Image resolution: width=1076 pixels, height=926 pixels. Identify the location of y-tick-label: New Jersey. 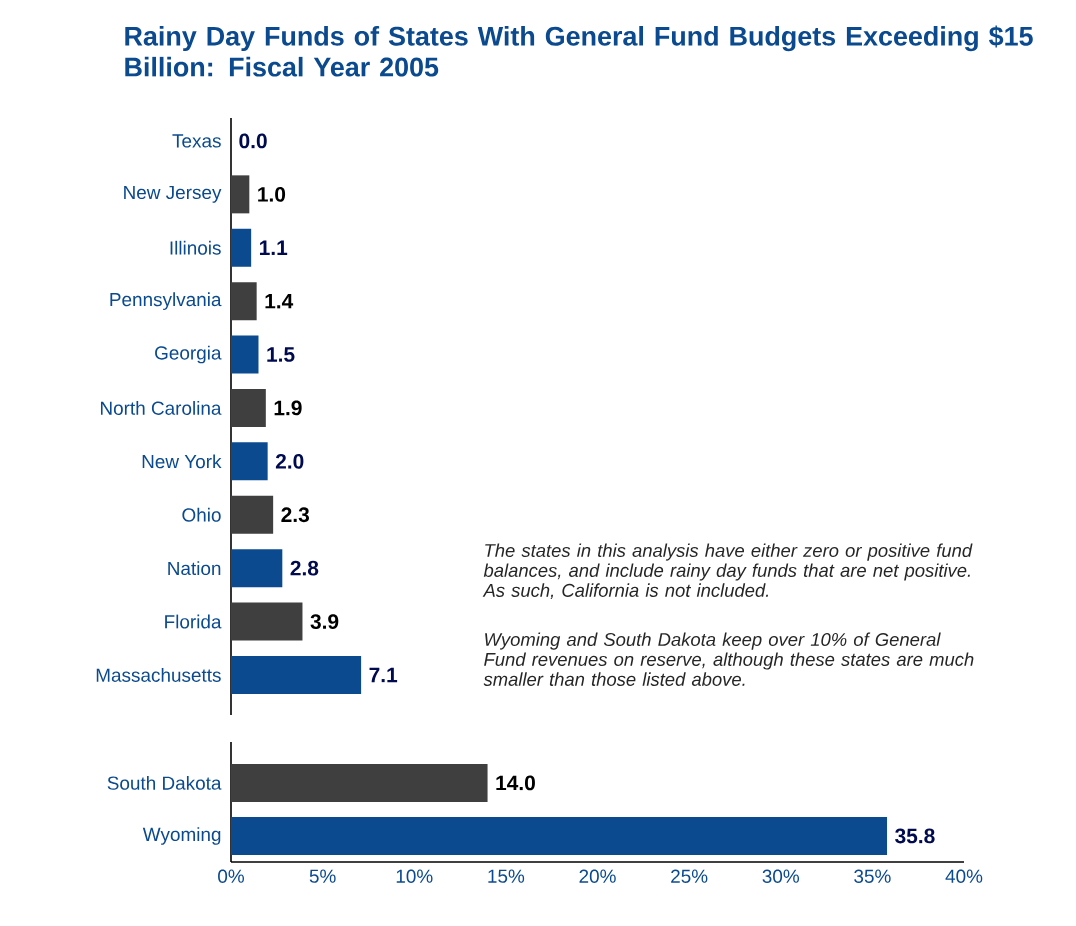
(173, 194).